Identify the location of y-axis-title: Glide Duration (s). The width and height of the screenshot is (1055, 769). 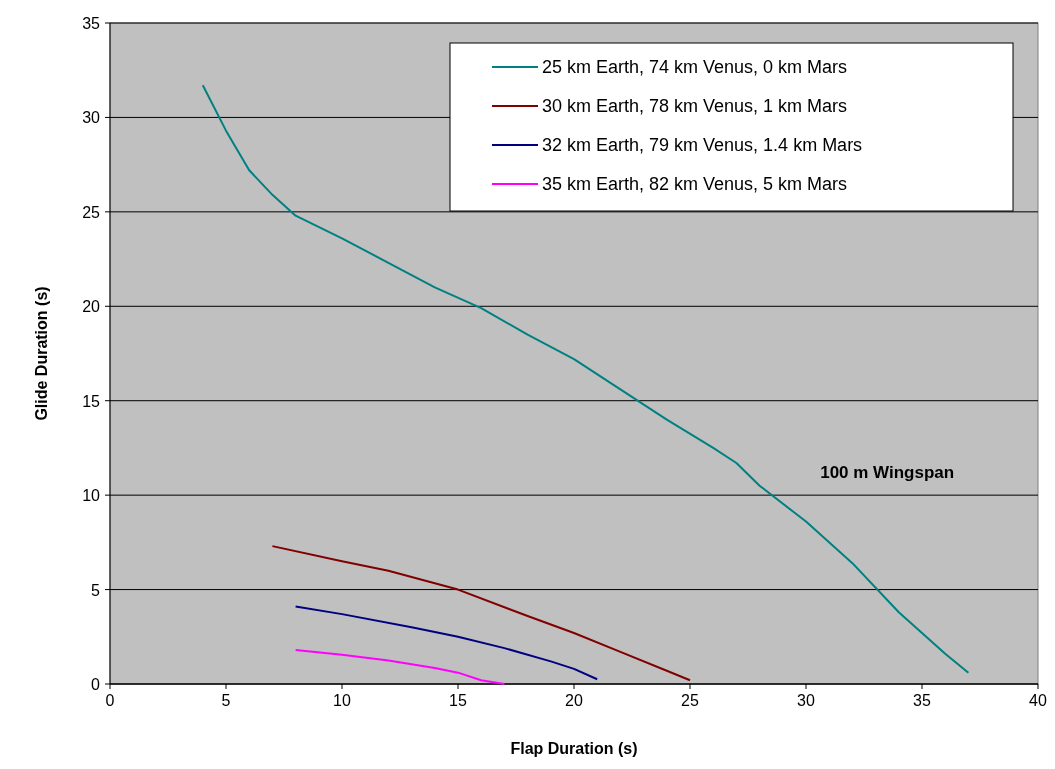
(41, 353).